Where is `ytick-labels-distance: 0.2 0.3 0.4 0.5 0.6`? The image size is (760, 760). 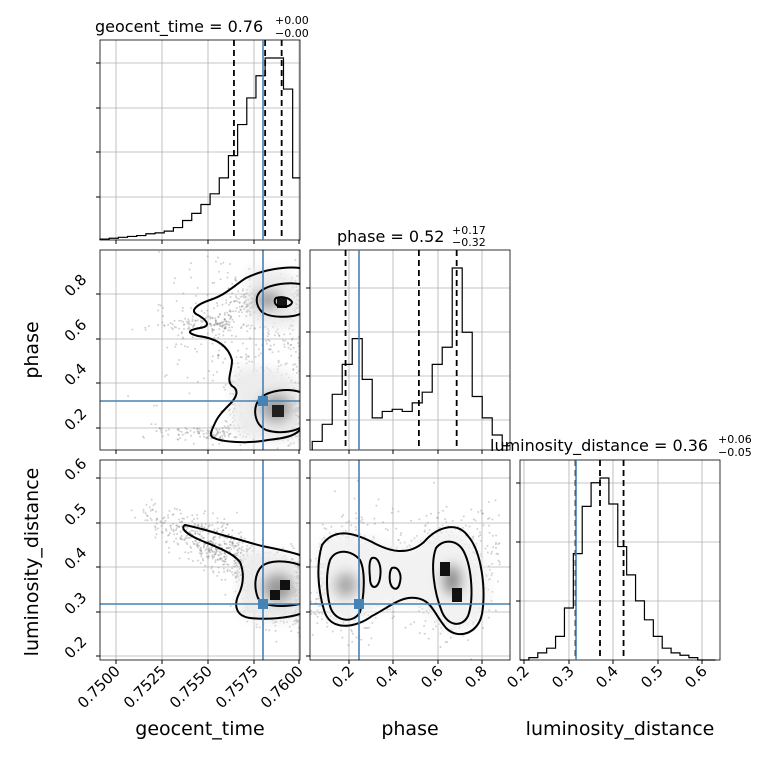
ytick-labels-distance: 0.2 0.3 0.4 0.5 0.6 is located at coordinates (76, 559).